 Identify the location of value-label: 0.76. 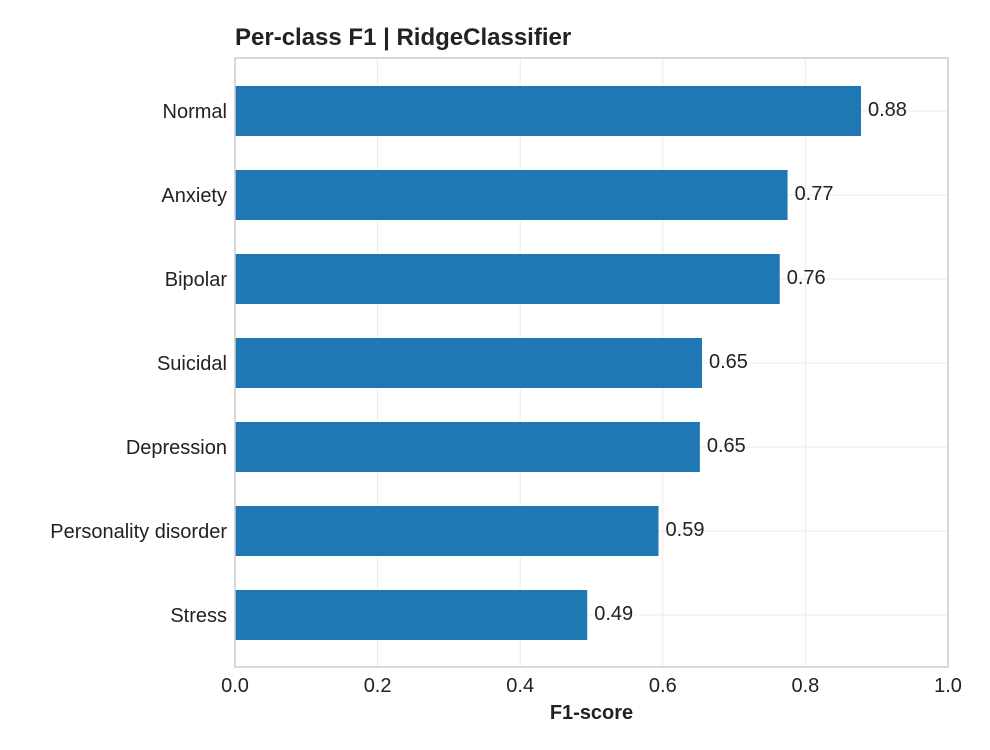
(806, 278).